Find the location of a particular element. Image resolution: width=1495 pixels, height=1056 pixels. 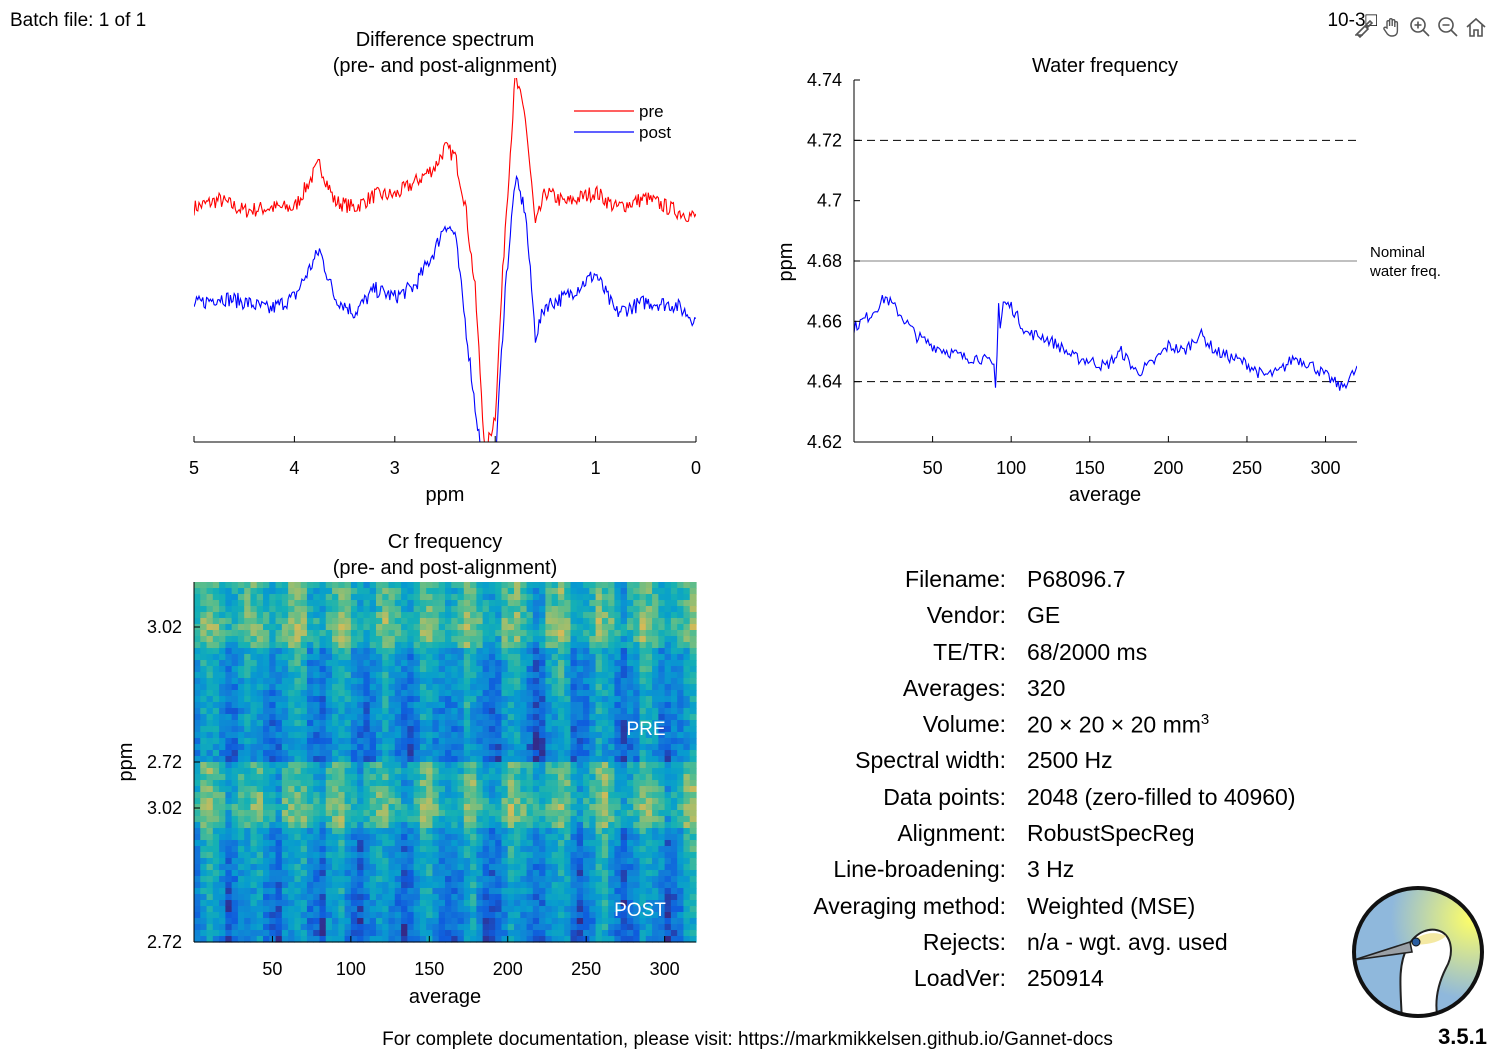

zoom-in-icon is located at coordinates (1420, 27).